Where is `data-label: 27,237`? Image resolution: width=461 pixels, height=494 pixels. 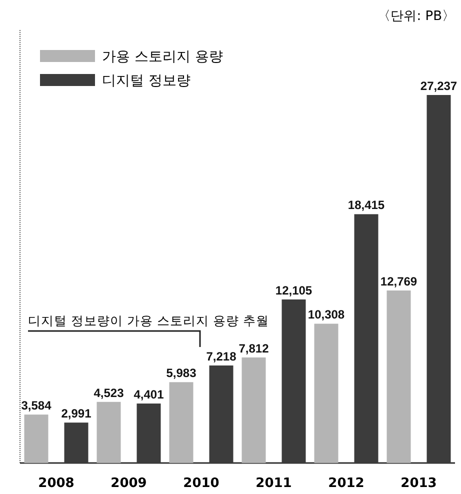 data-label: 27,237 is located at coordinates (439, 86).